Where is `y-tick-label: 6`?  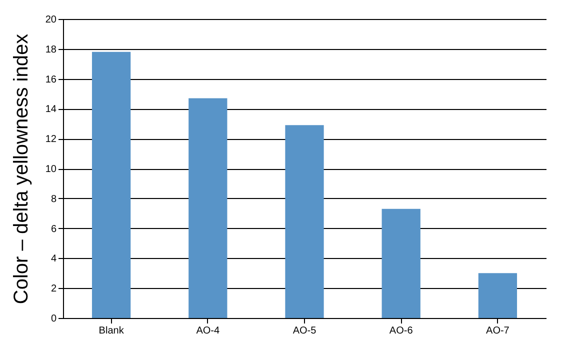
y-tick-label: 6 is located at coordinates (53, 229).